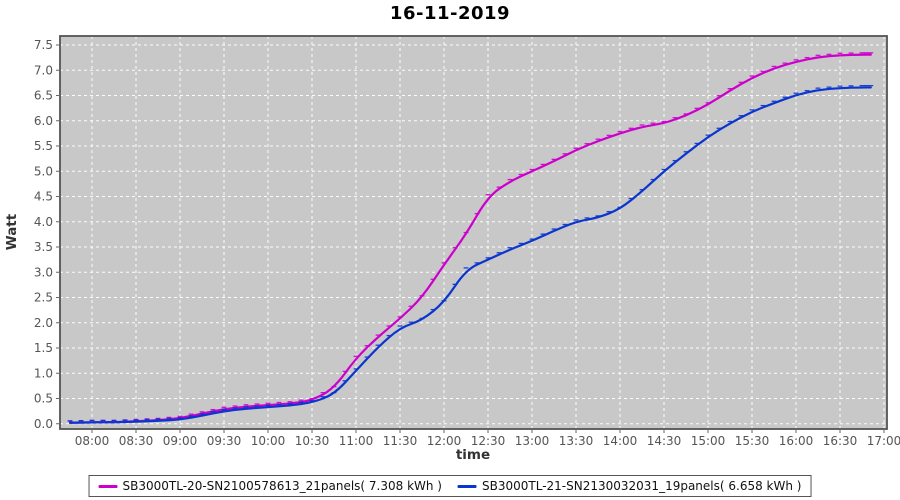 This screenshot has width=900, height=500. I want to click on x-tick-label: 11:30, so click(400, 441).